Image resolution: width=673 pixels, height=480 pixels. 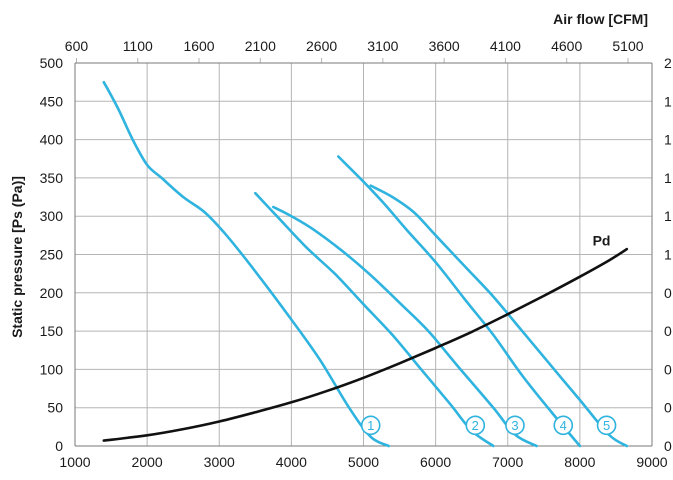 I want to click on top-x-tick-label: 3600, so click(x=444, y=46).